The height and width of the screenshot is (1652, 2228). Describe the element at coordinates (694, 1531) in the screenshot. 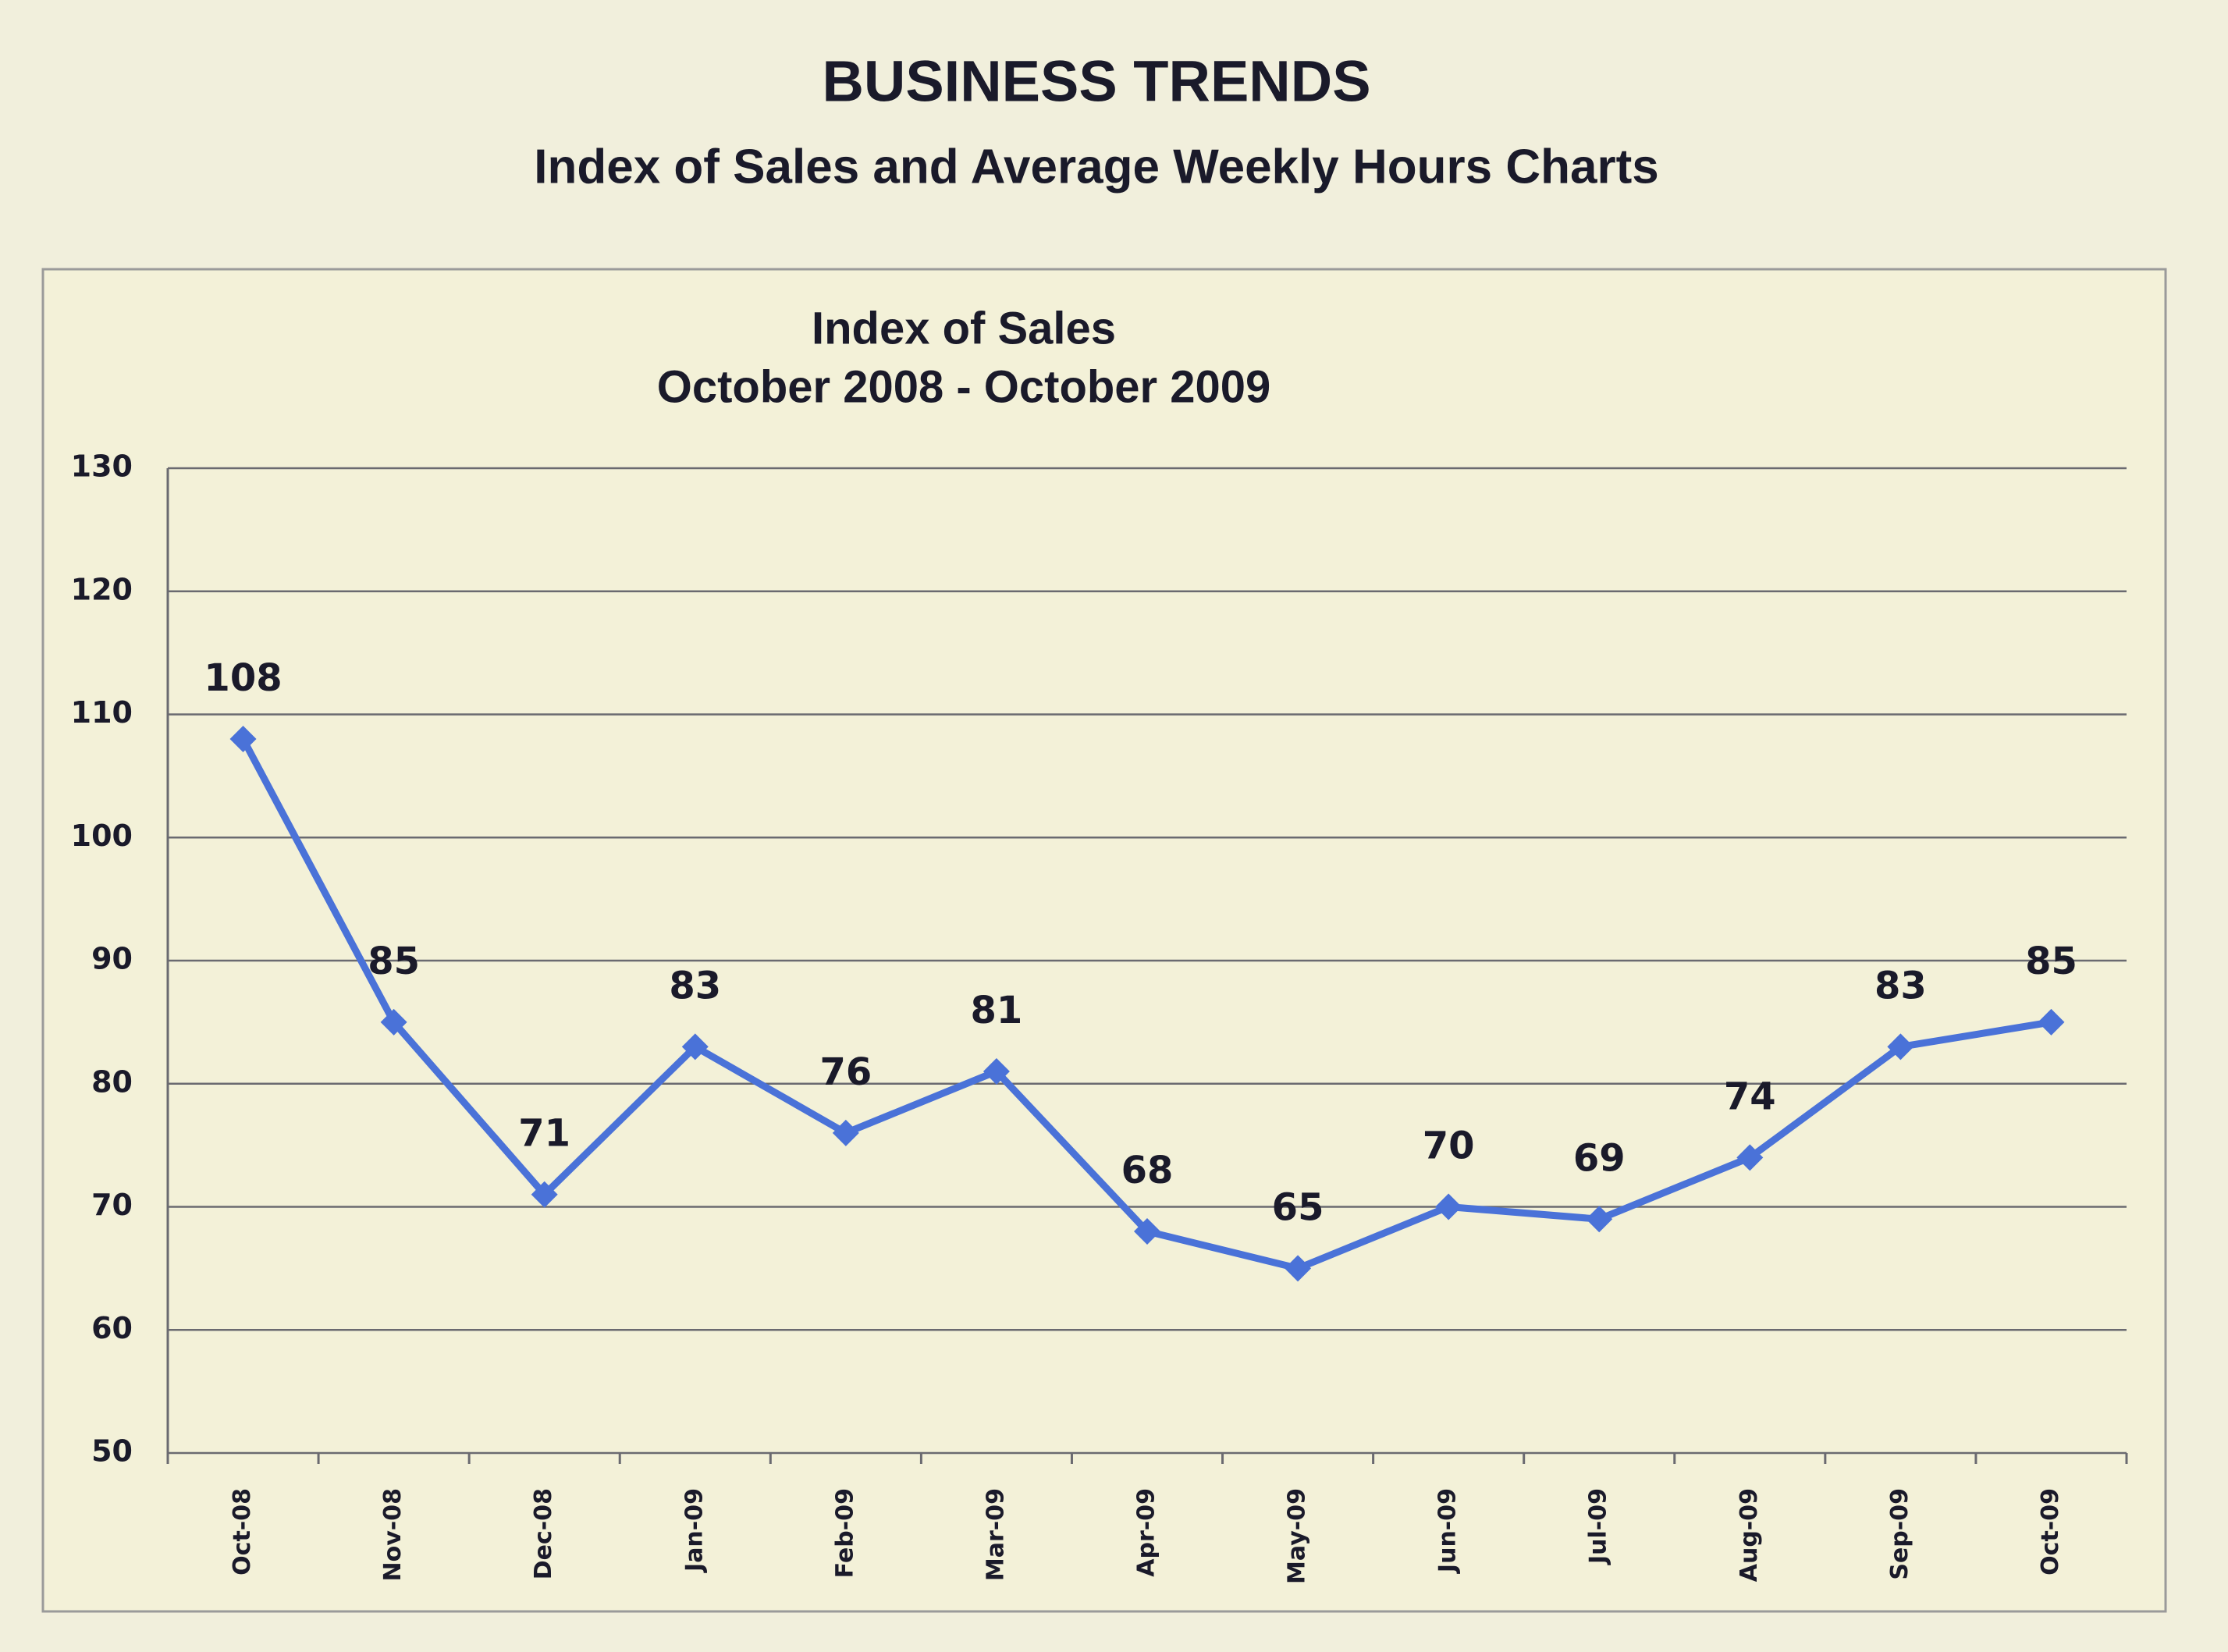

I see `x-tick-label: Jan-09` at that location.